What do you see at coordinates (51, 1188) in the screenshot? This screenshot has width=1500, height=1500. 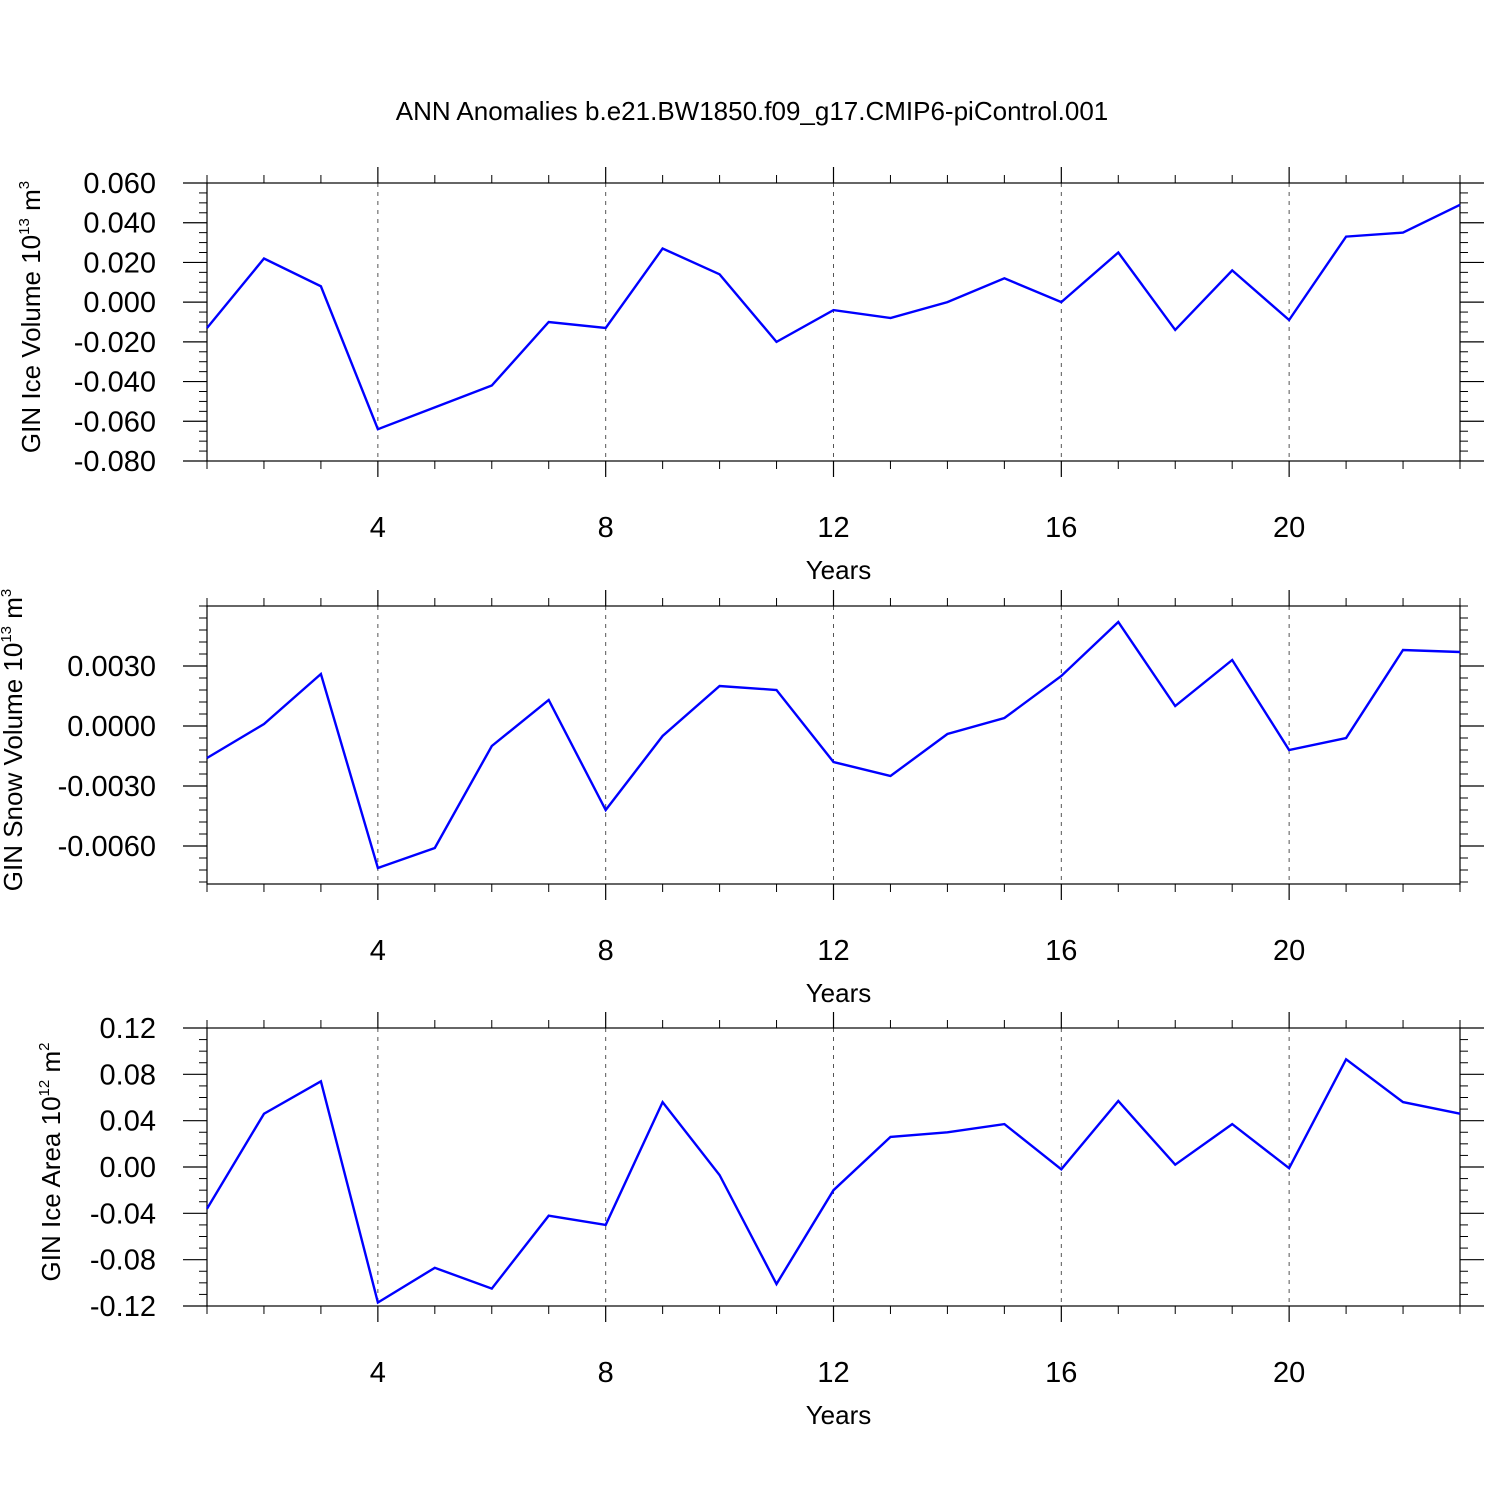 I see `y-axis-title-text: GIN Ice Area 10` at bounding box center [51, 1188].